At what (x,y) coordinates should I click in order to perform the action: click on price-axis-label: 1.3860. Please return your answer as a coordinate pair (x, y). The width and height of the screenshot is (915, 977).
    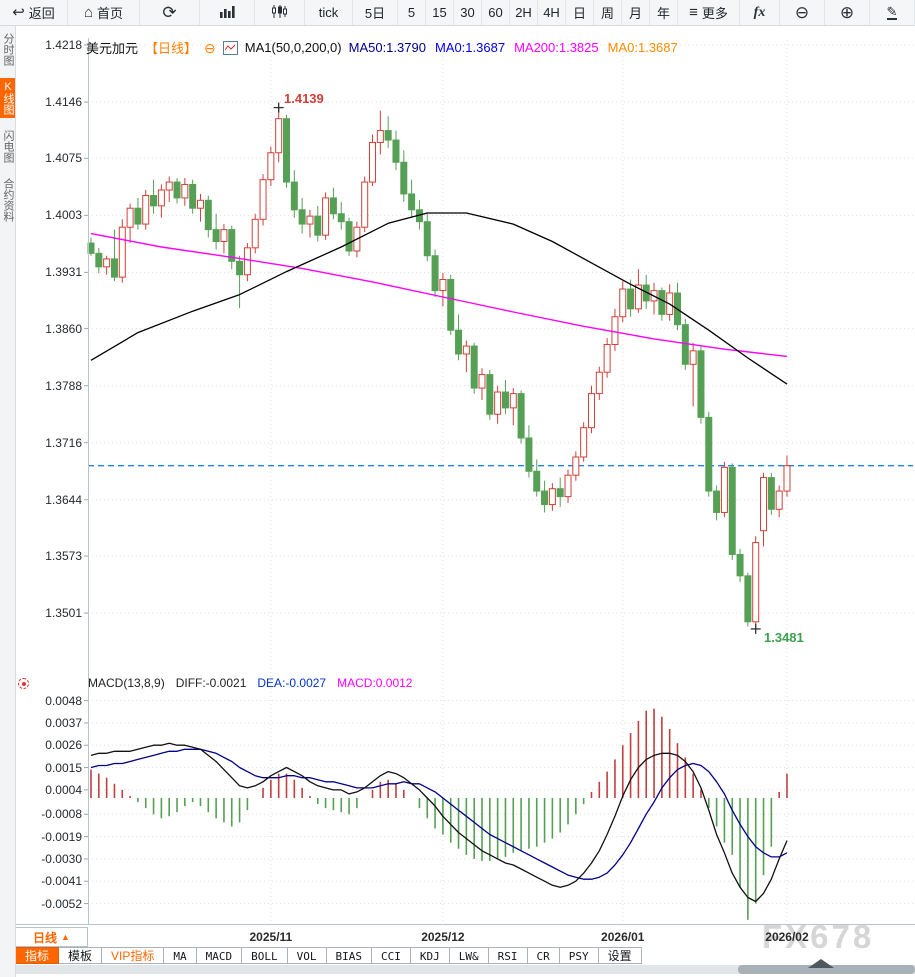
    Looking at the image, I should click on (63, 328).